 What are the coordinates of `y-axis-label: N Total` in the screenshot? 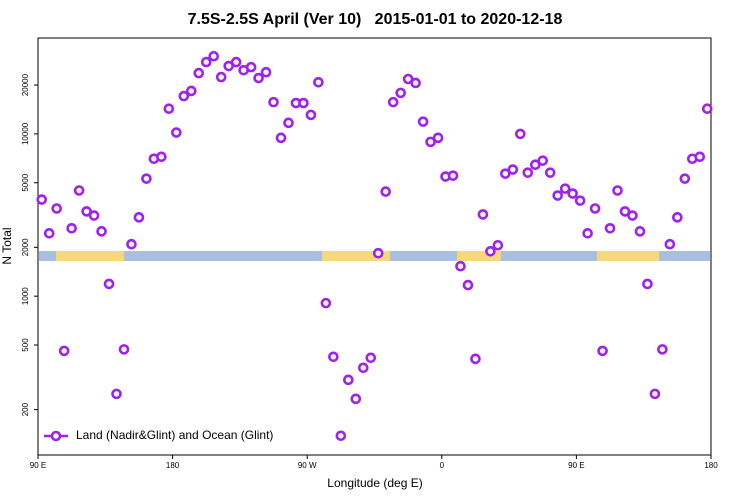 It's located at (7, 245).